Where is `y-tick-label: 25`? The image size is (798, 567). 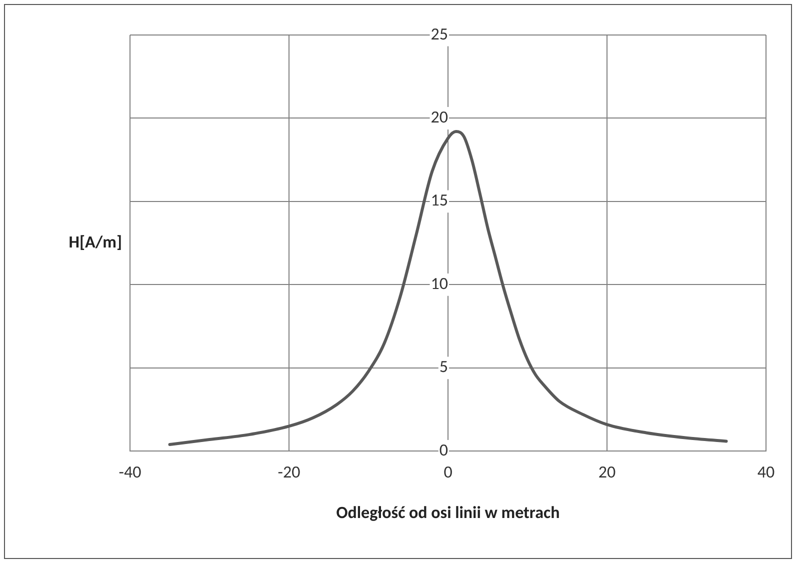
y-tick-label: 25 is located at coordinates (439, 33).